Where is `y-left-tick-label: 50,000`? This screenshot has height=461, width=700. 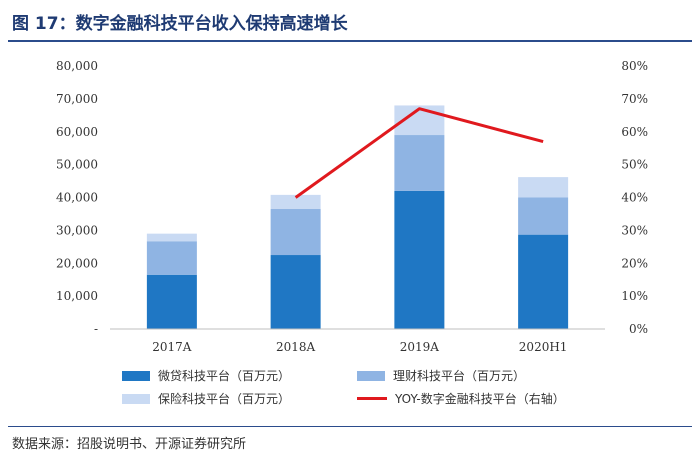
y-left-tick-label: 50,000 is located at coordinates (77, 165).